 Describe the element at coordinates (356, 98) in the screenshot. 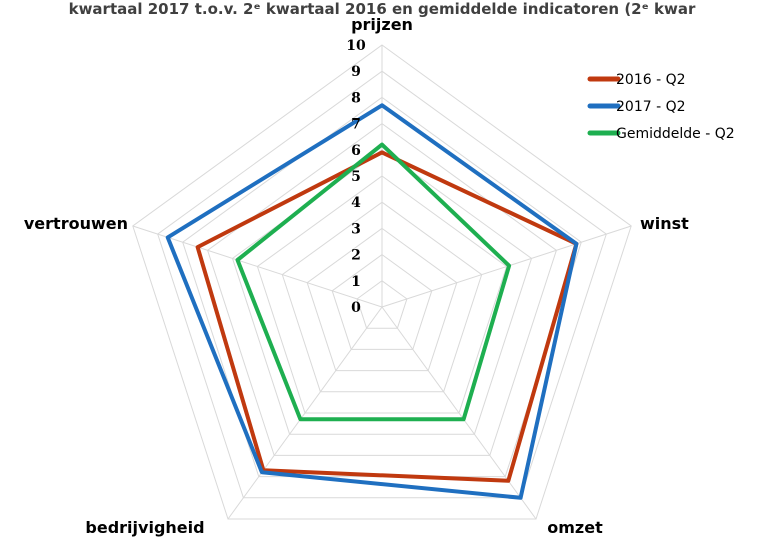

I see `tick-label: 8` at that location.